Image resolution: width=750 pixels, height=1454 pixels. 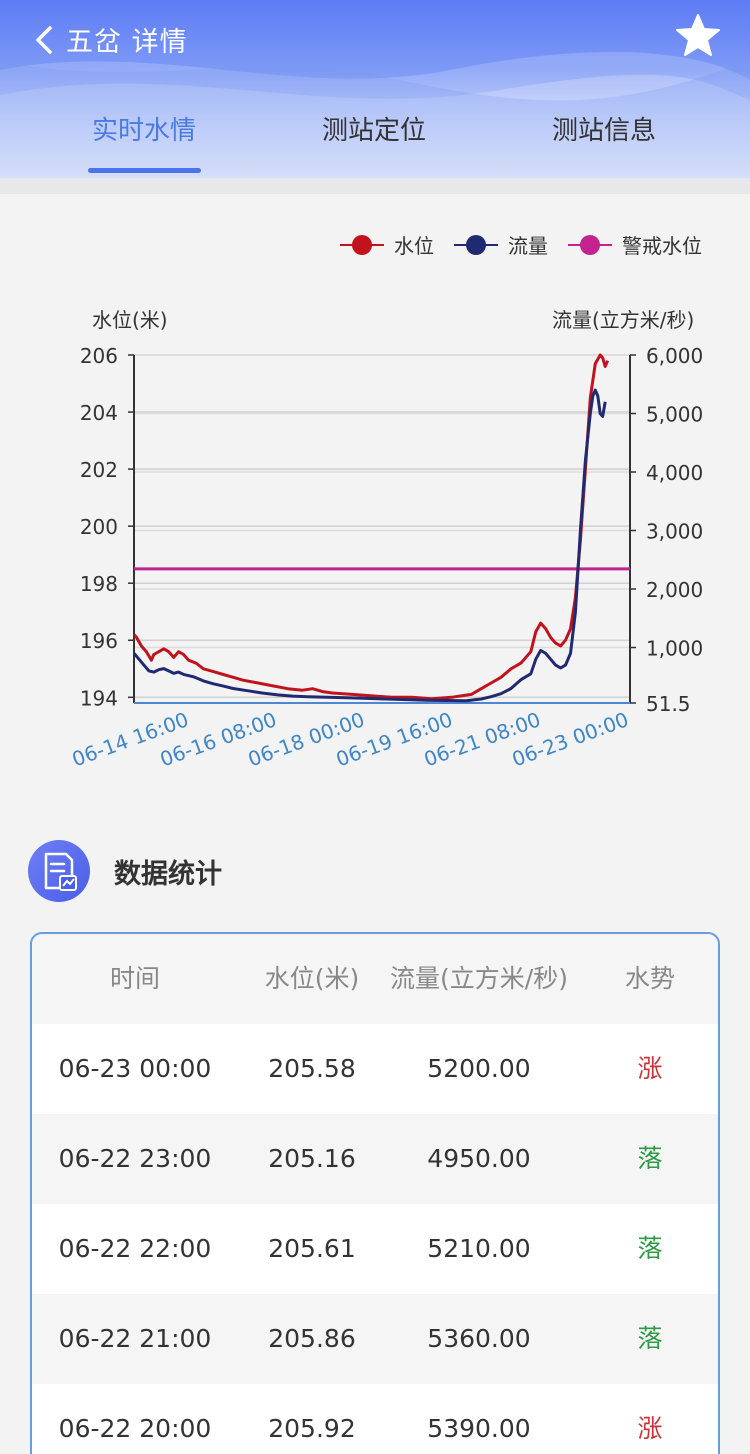 What do you see at coordinates (373, 131) in the screenshot?
I see `tab-station-location: 测站定位` at bounding box center [373, 131].